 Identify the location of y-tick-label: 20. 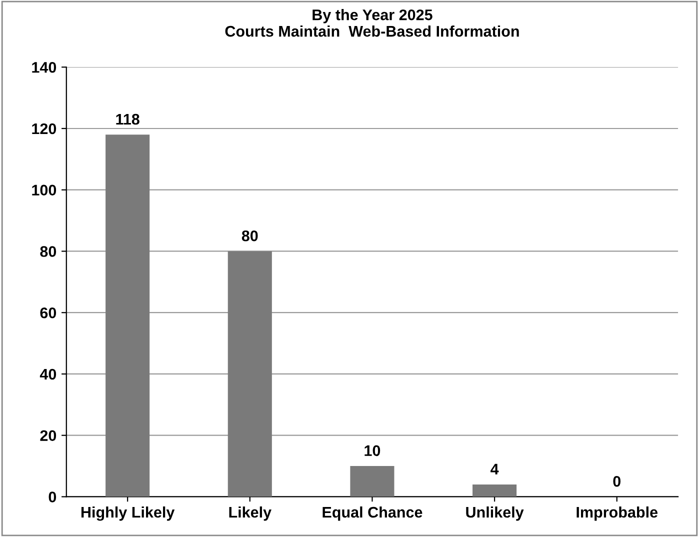
(48, 436).